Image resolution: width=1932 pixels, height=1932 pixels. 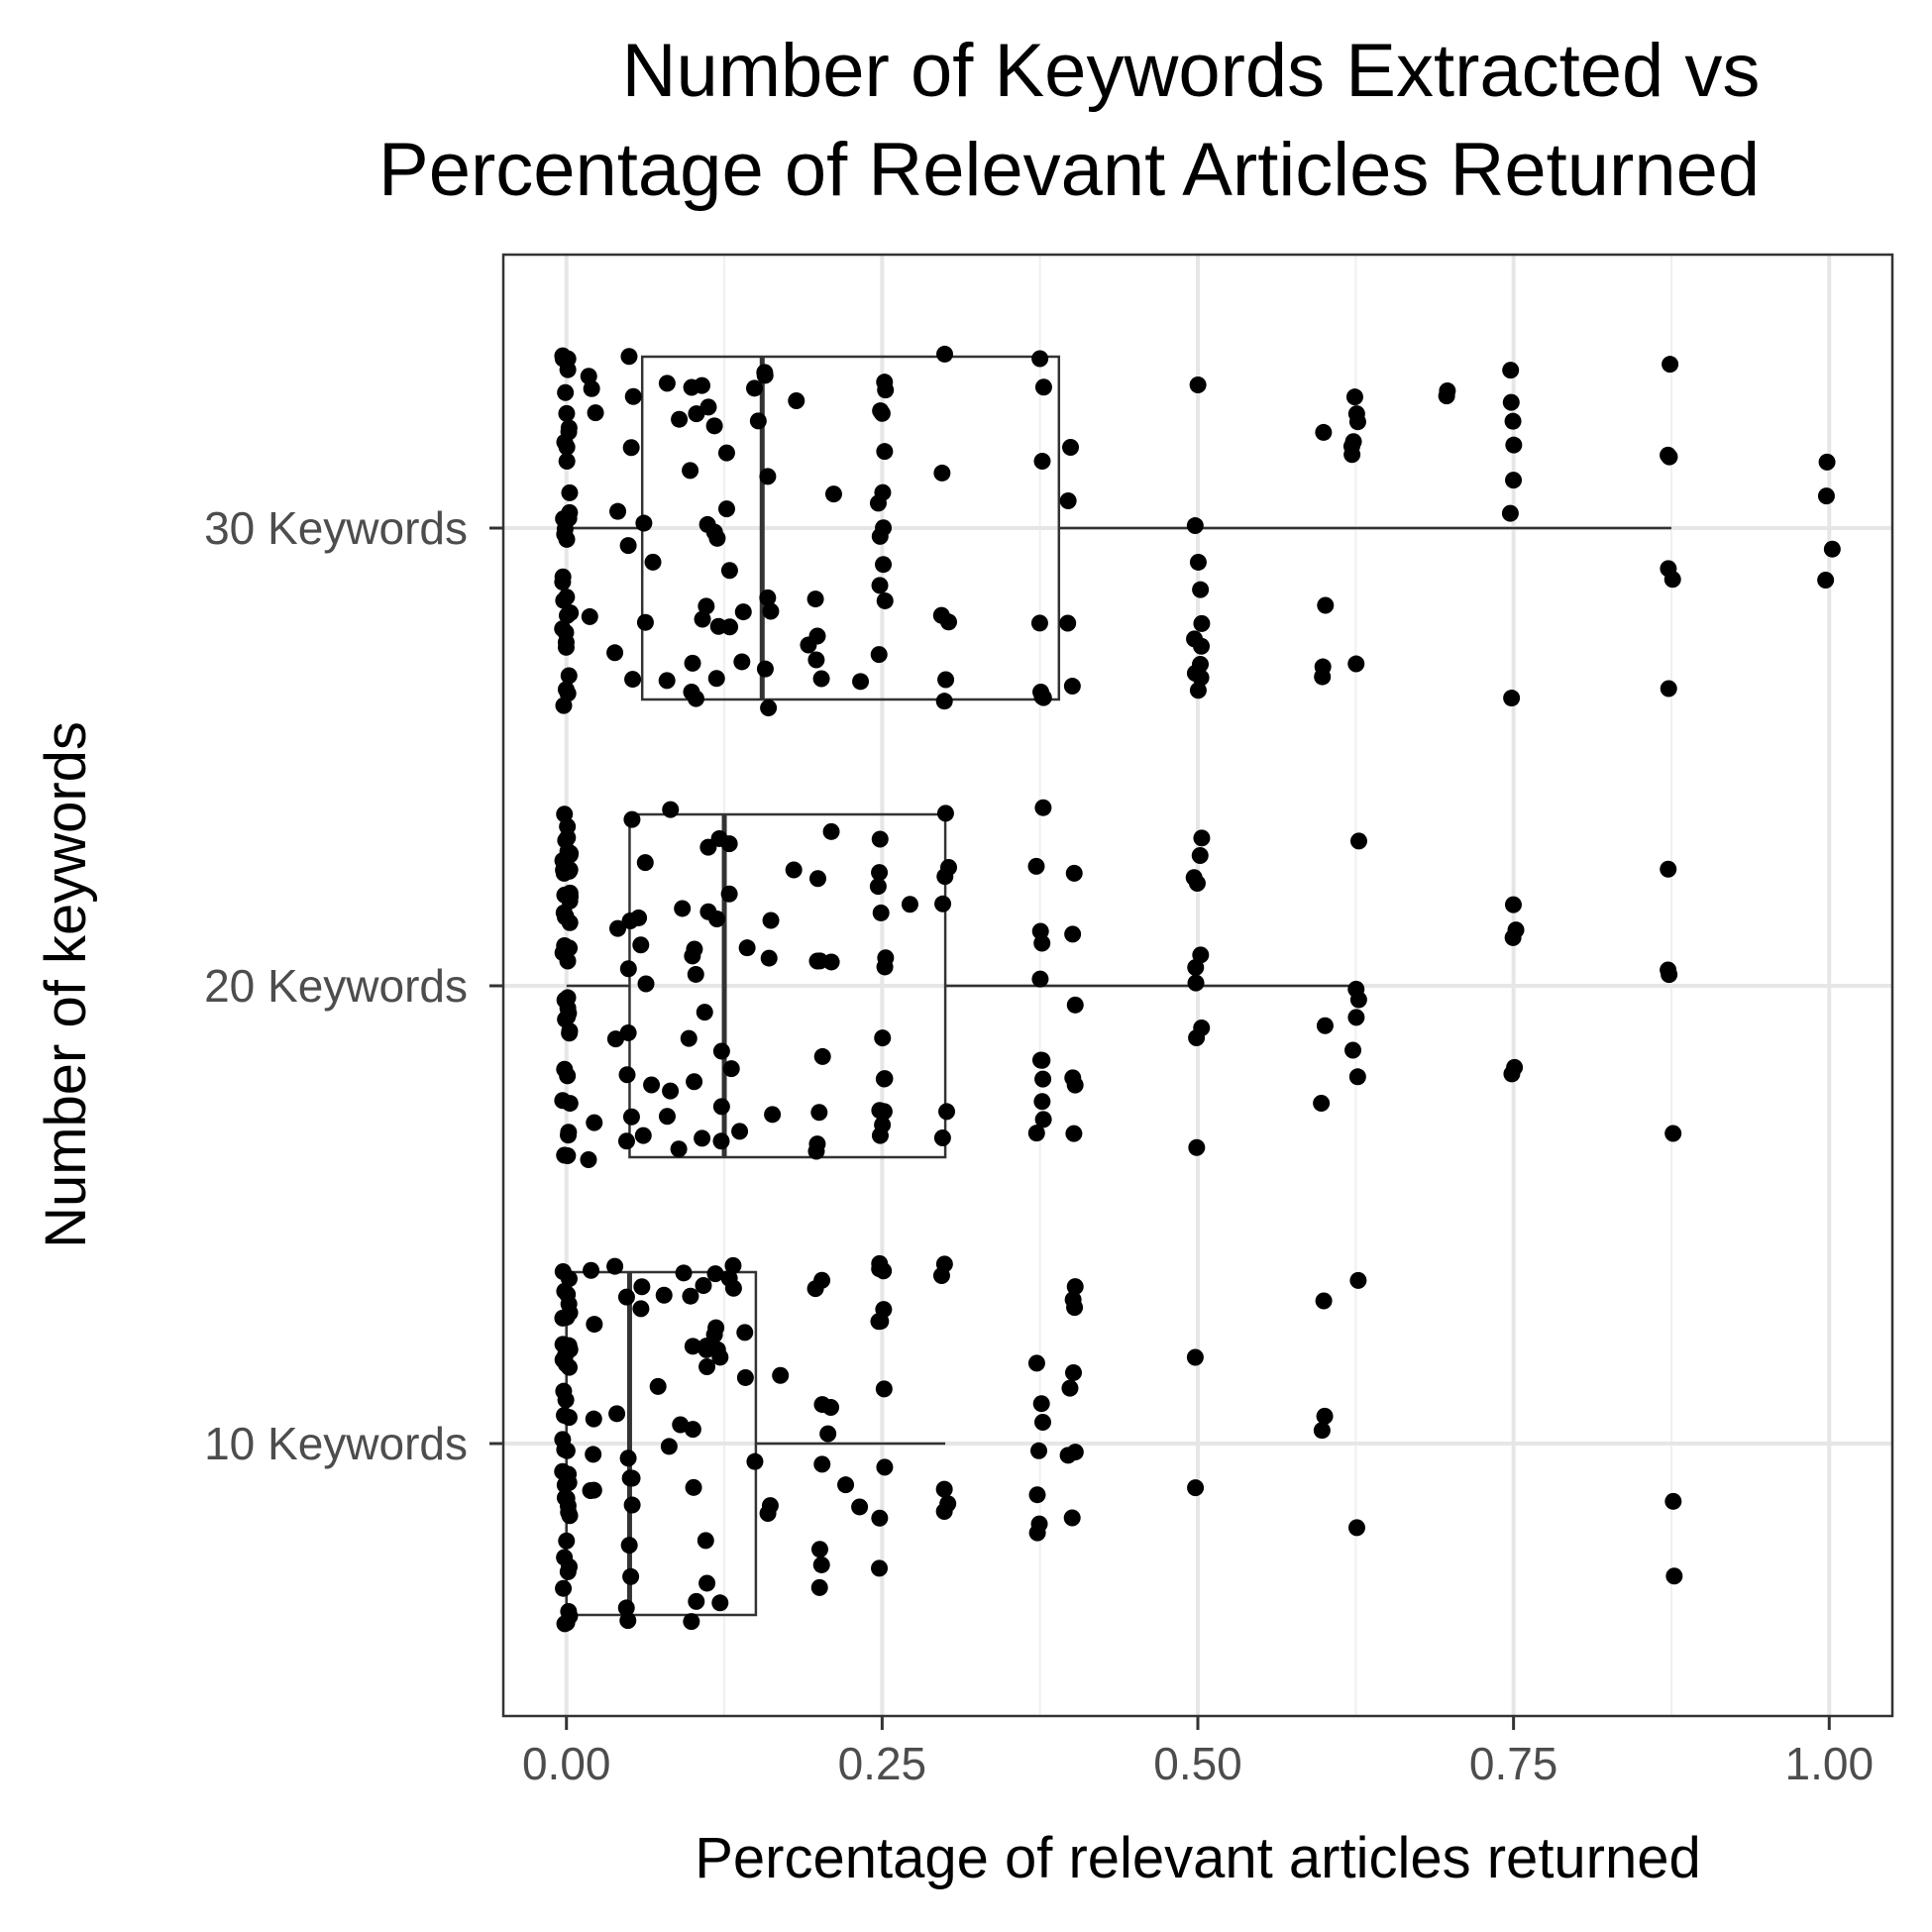 I want to click on x-tick-label: 0.25, so click(x=882, y=1764).